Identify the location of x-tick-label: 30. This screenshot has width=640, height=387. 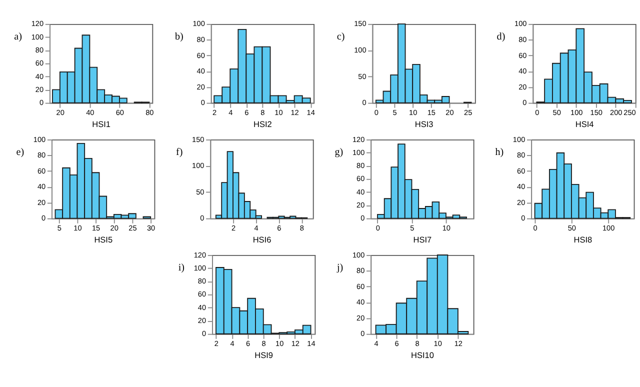
(151, 228).